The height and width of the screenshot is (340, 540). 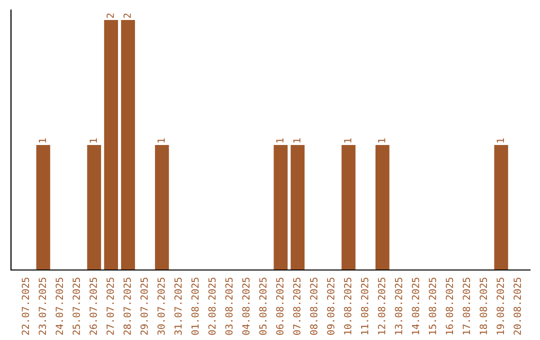 I want to click on x-tick-label: 08.08.2025, so click(x=314, y=306).